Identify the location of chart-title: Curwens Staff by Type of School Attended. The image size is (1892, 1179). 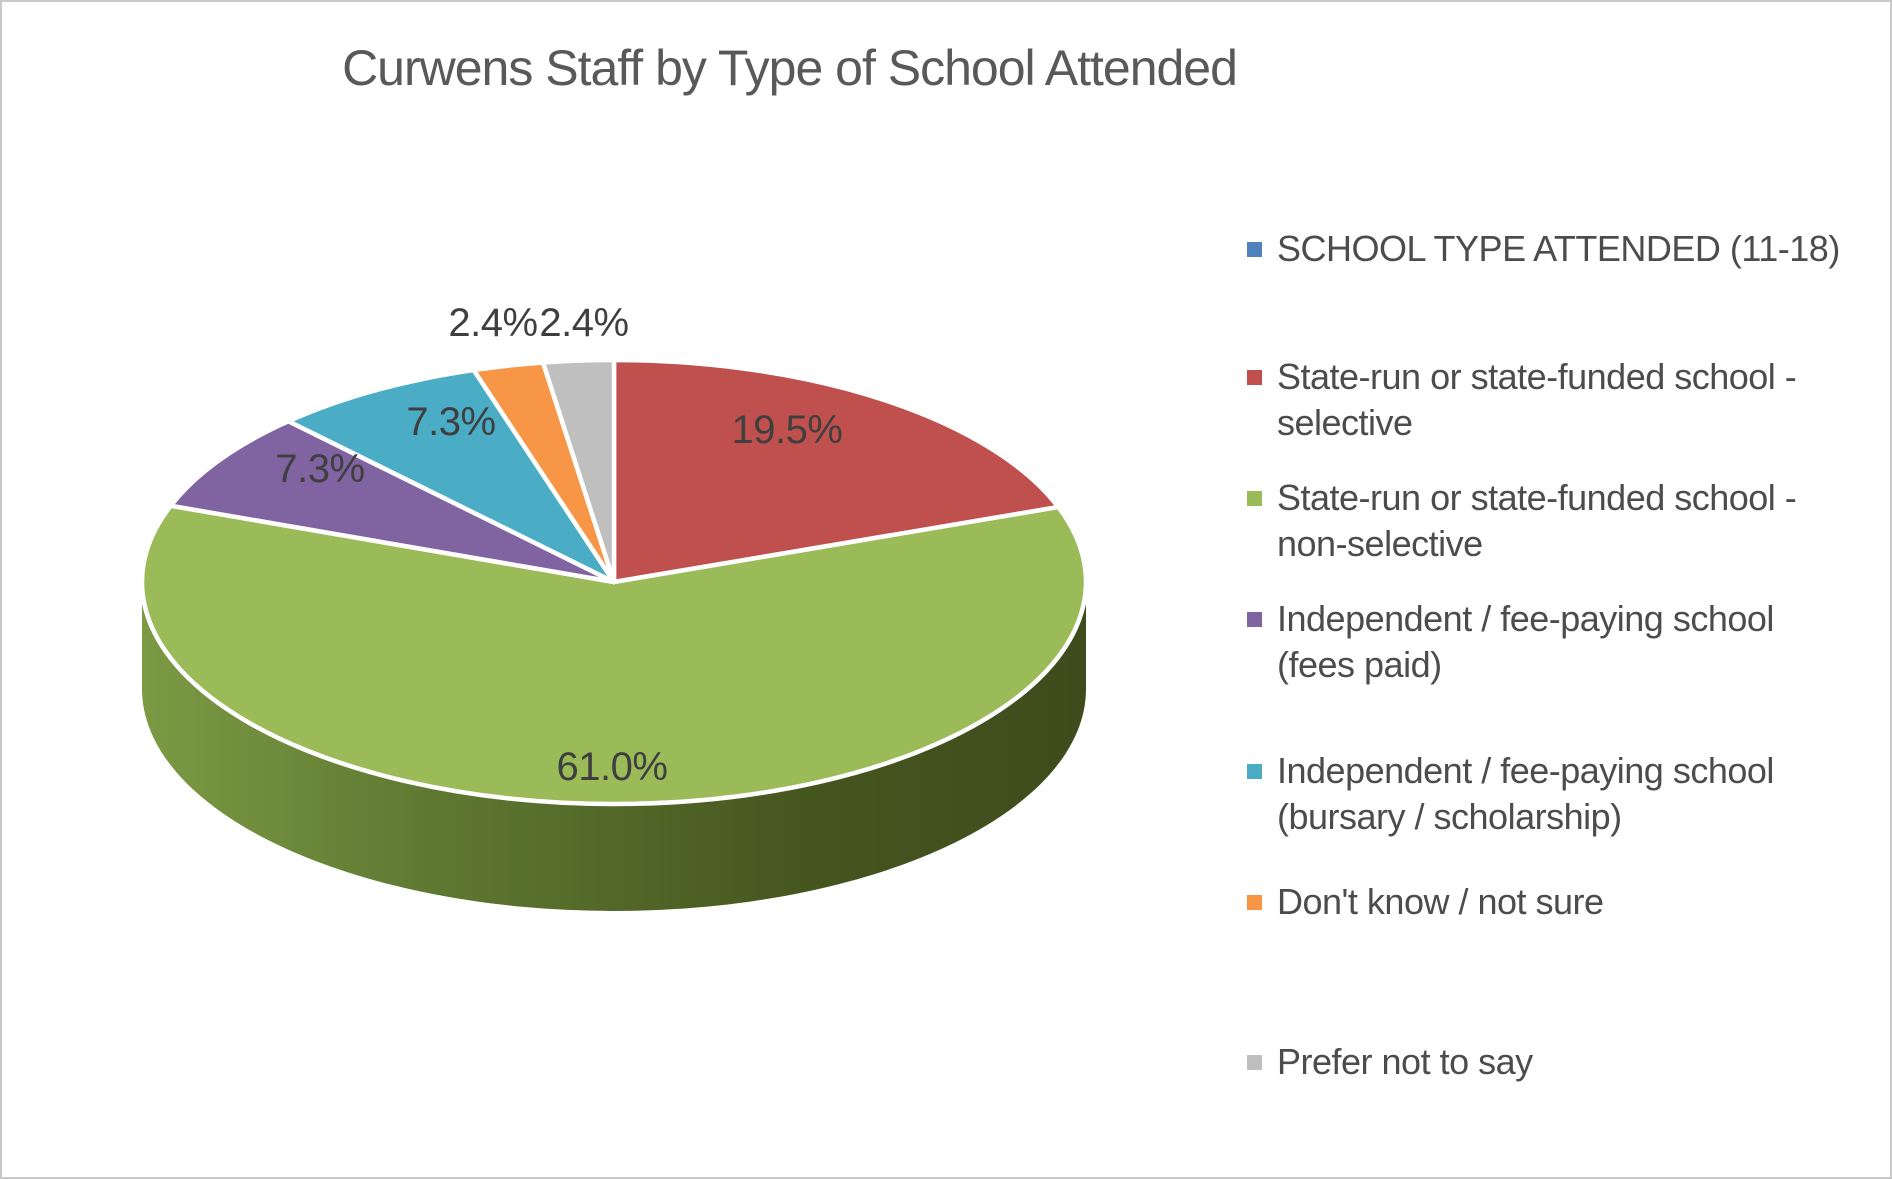
(790, 68).